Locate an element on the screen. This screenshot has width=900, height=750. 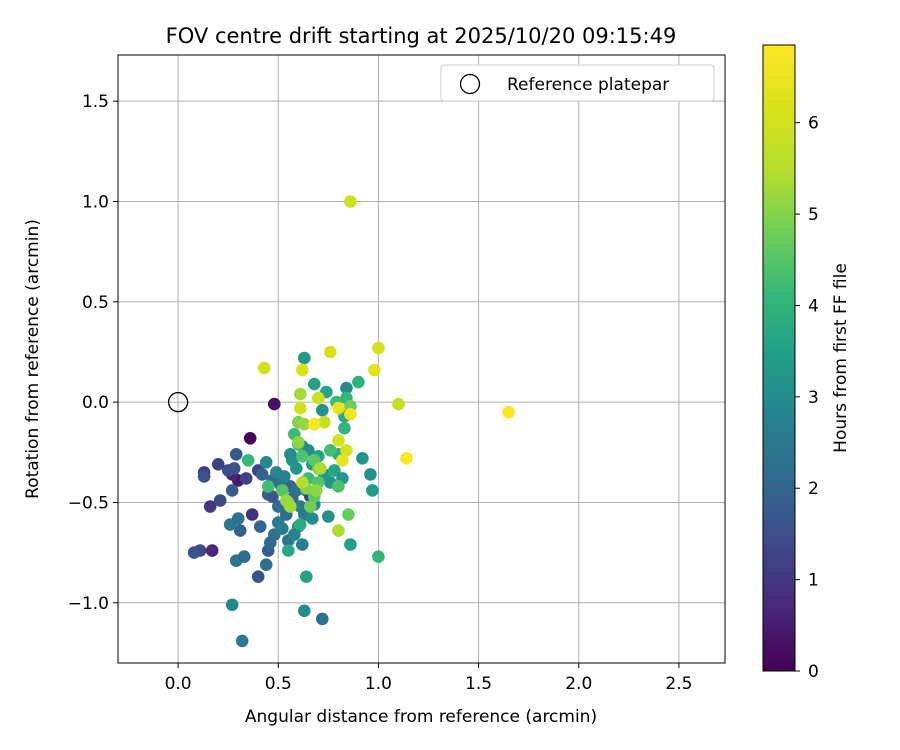
legend-label: Reference platepar is located at coordinates (588, 85).